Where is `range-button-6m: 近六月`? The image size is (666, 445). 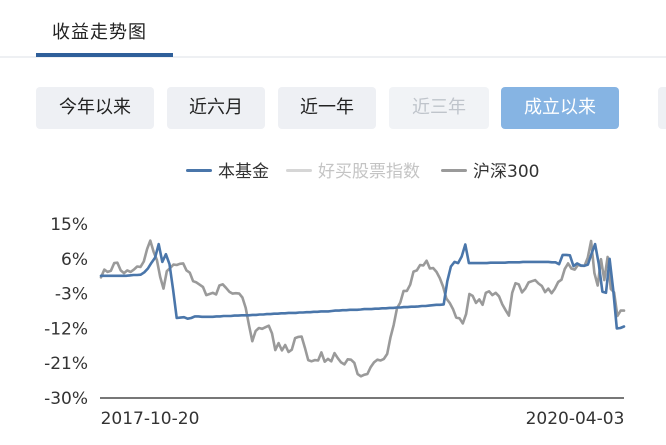 range-button-6m: 近六月 is located at coordinates (216, 108).